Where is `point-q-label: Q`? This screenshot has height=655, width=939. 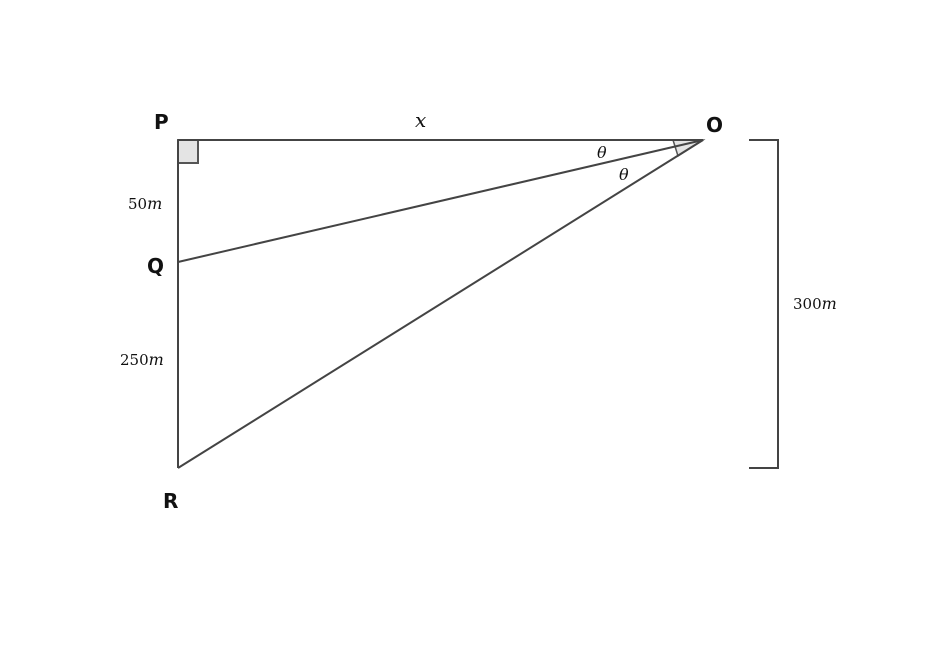
point-q-label: Q is located at coordinates (155, 266).